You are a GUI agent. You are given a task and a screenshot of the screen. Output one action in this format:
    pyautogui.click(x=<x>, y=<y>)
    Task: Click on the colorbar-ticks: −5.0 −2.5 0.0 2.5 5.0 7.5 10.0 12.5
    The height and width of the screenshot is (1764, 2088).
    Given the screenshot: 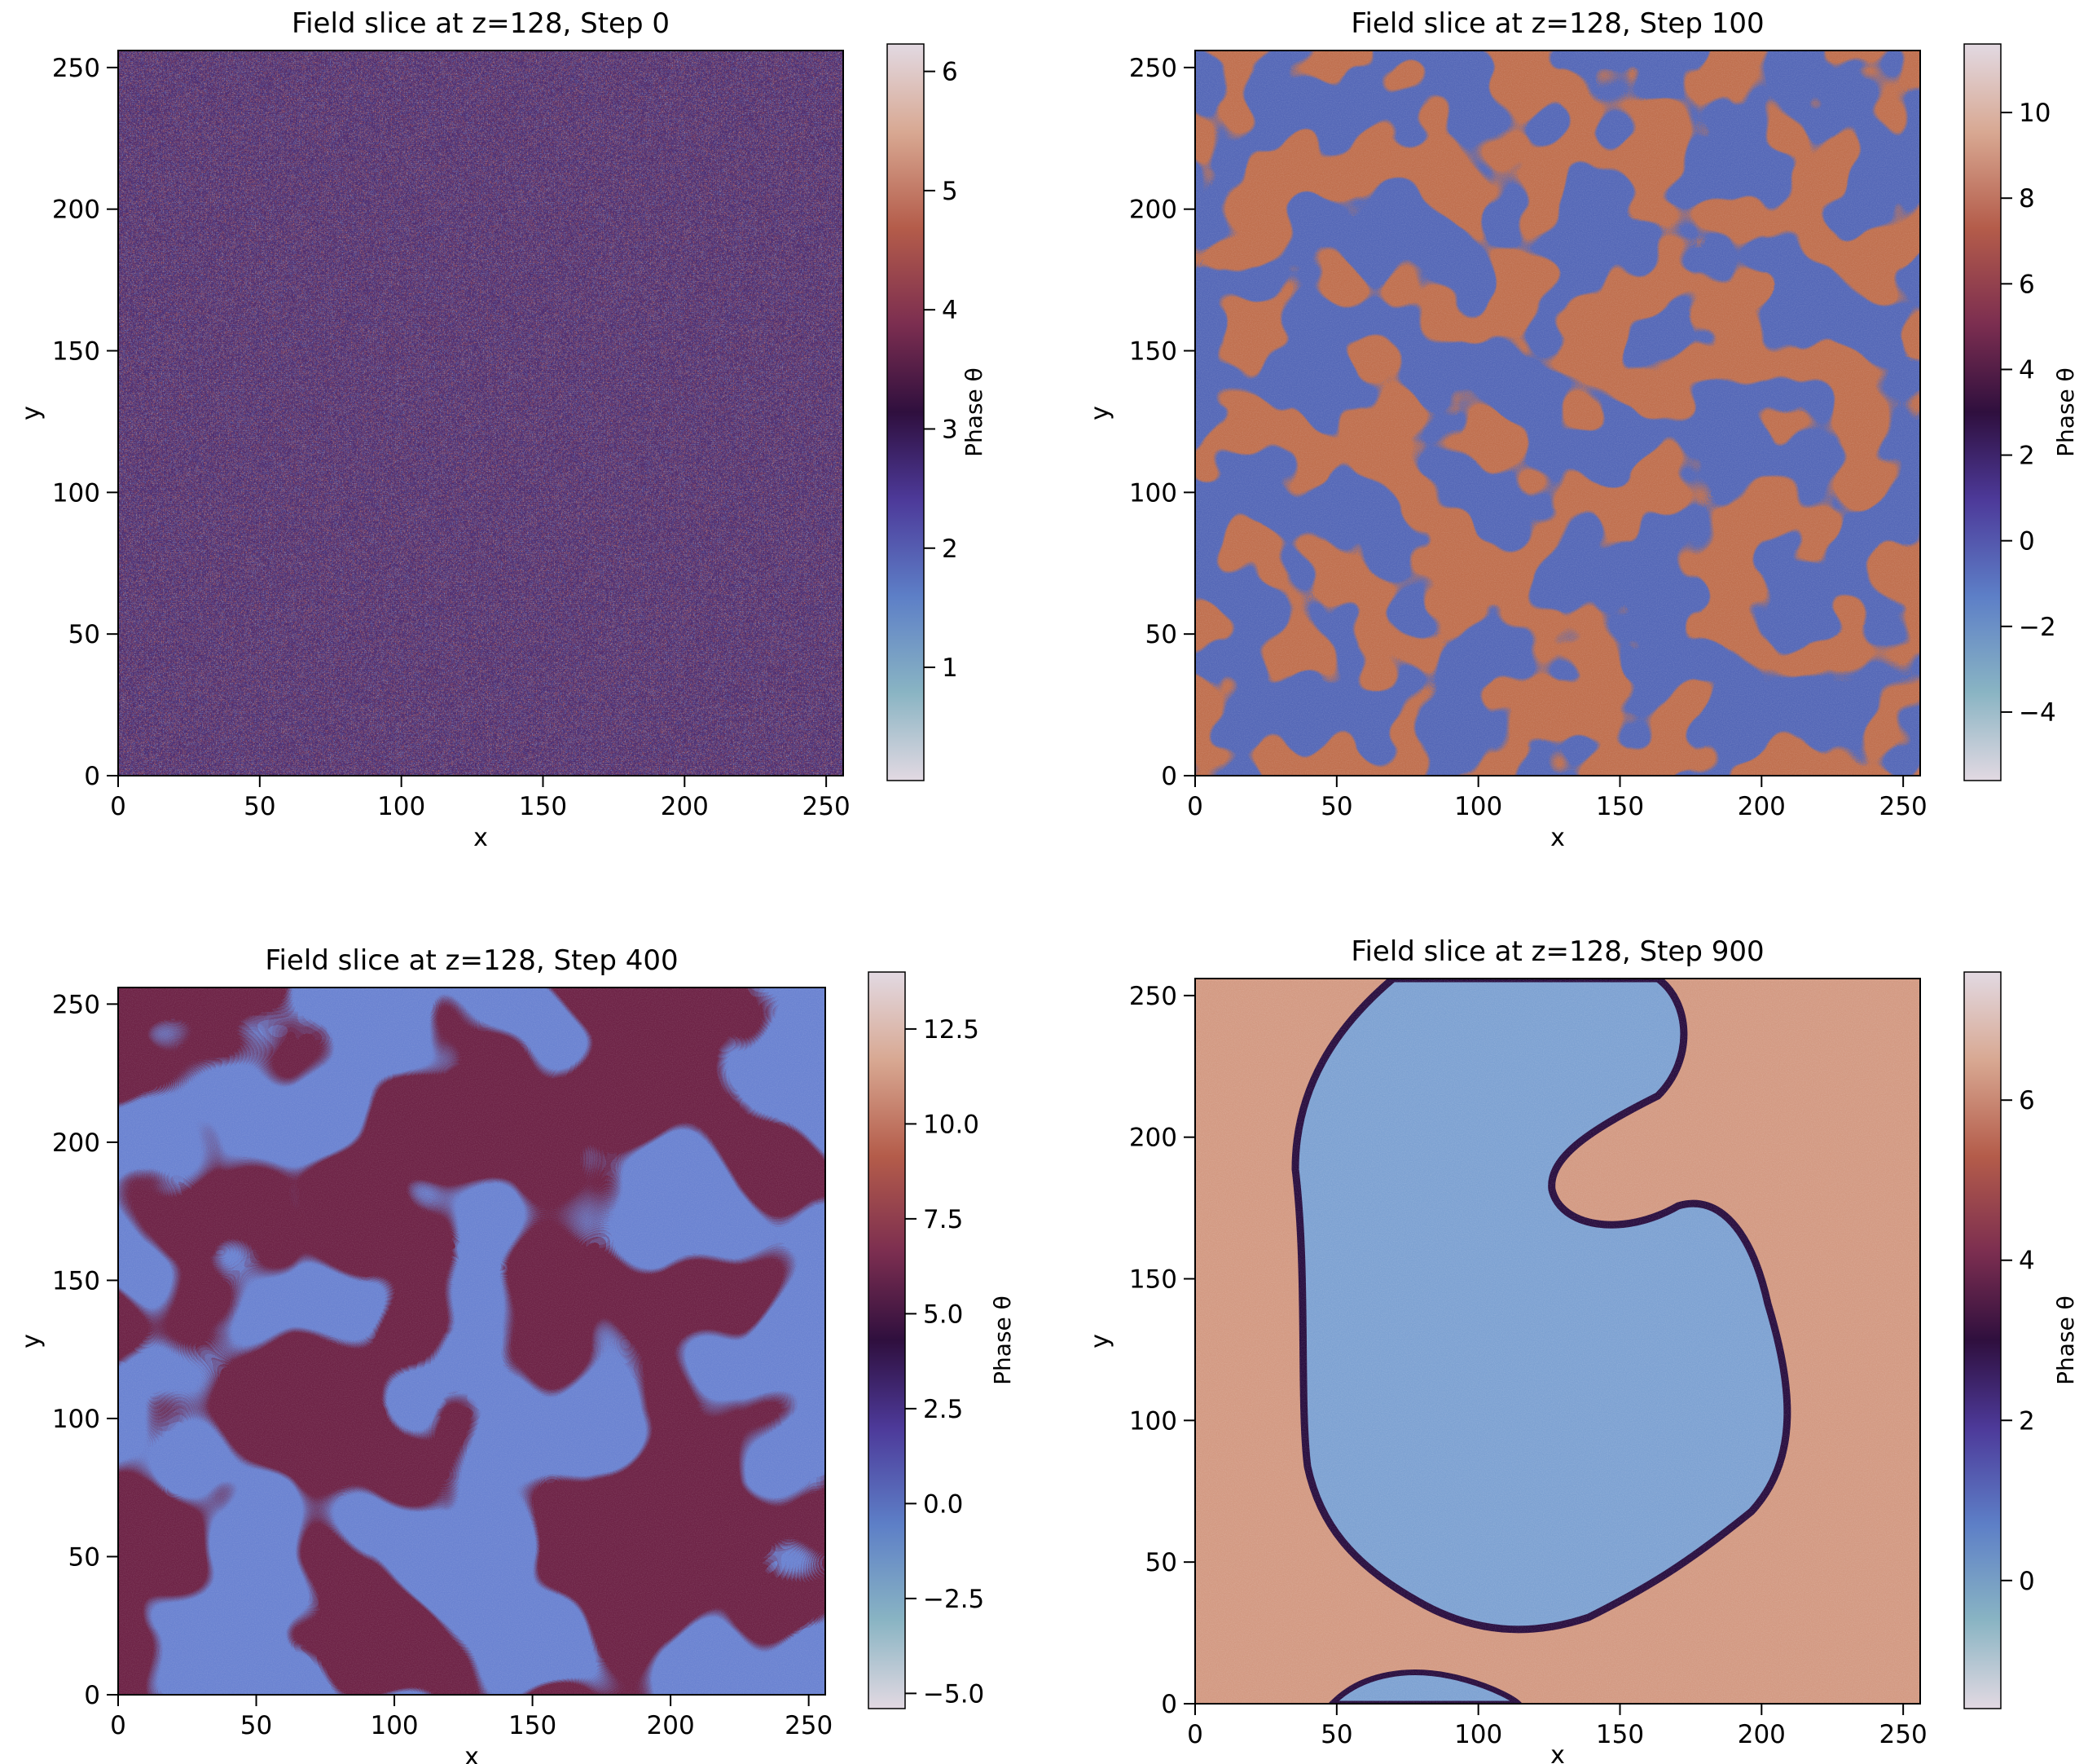 What is the action you would take?
    pyautogui.click(x=944, y=1362)
    